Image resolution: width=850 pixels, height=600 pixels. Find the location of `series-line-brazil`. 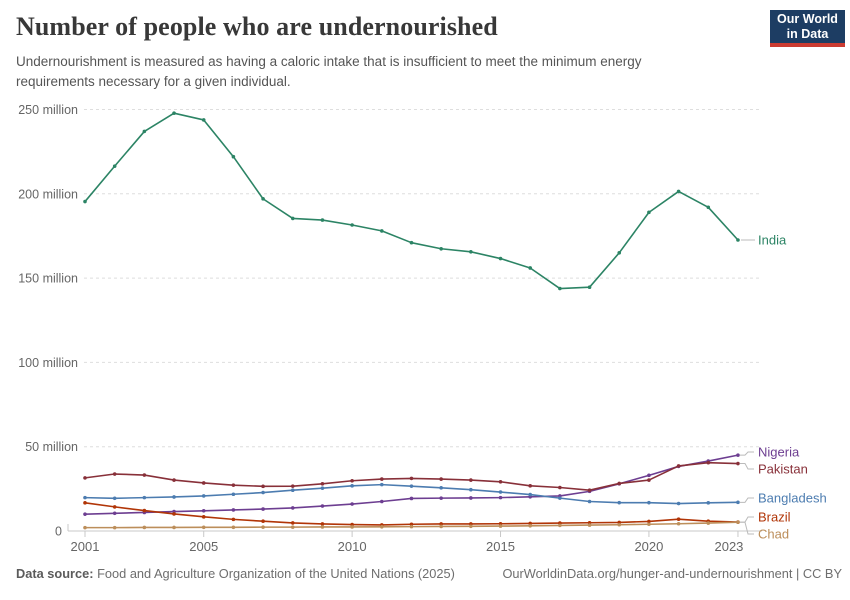

series-line-brazil is located at coordinates (411, 514).